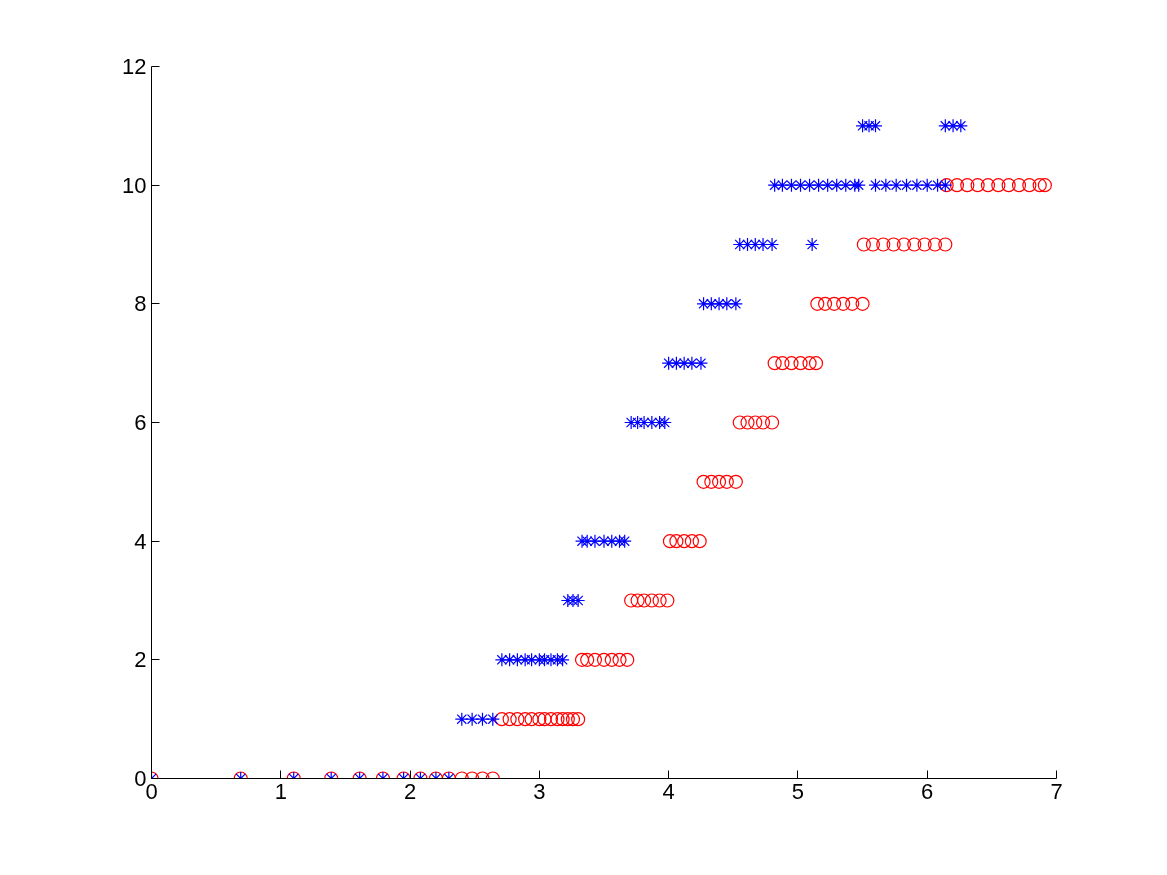 This screenshot has width=1167, height=875. What do you see at coordinates (410, 791) in the screenshot?
I see `x-tick-label: 2` at bounding box center [410, 791].